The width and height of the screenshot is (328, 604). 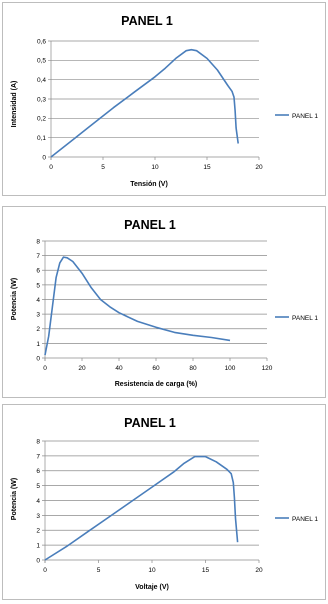 What do you see at coordinates (41, 119) in the screenshot?
I see `y-tick-label: 0,2` at bounding box center [41, 119].